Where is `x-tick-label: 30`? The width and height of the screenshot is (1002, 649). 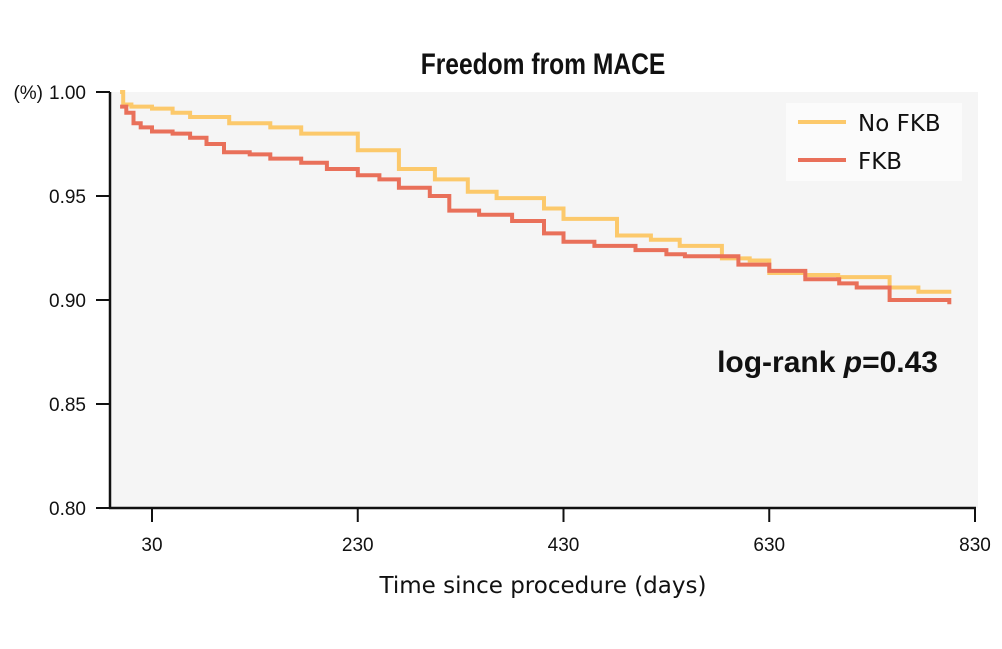
x-tick-label: 30 is located at coordinates (151, 545).